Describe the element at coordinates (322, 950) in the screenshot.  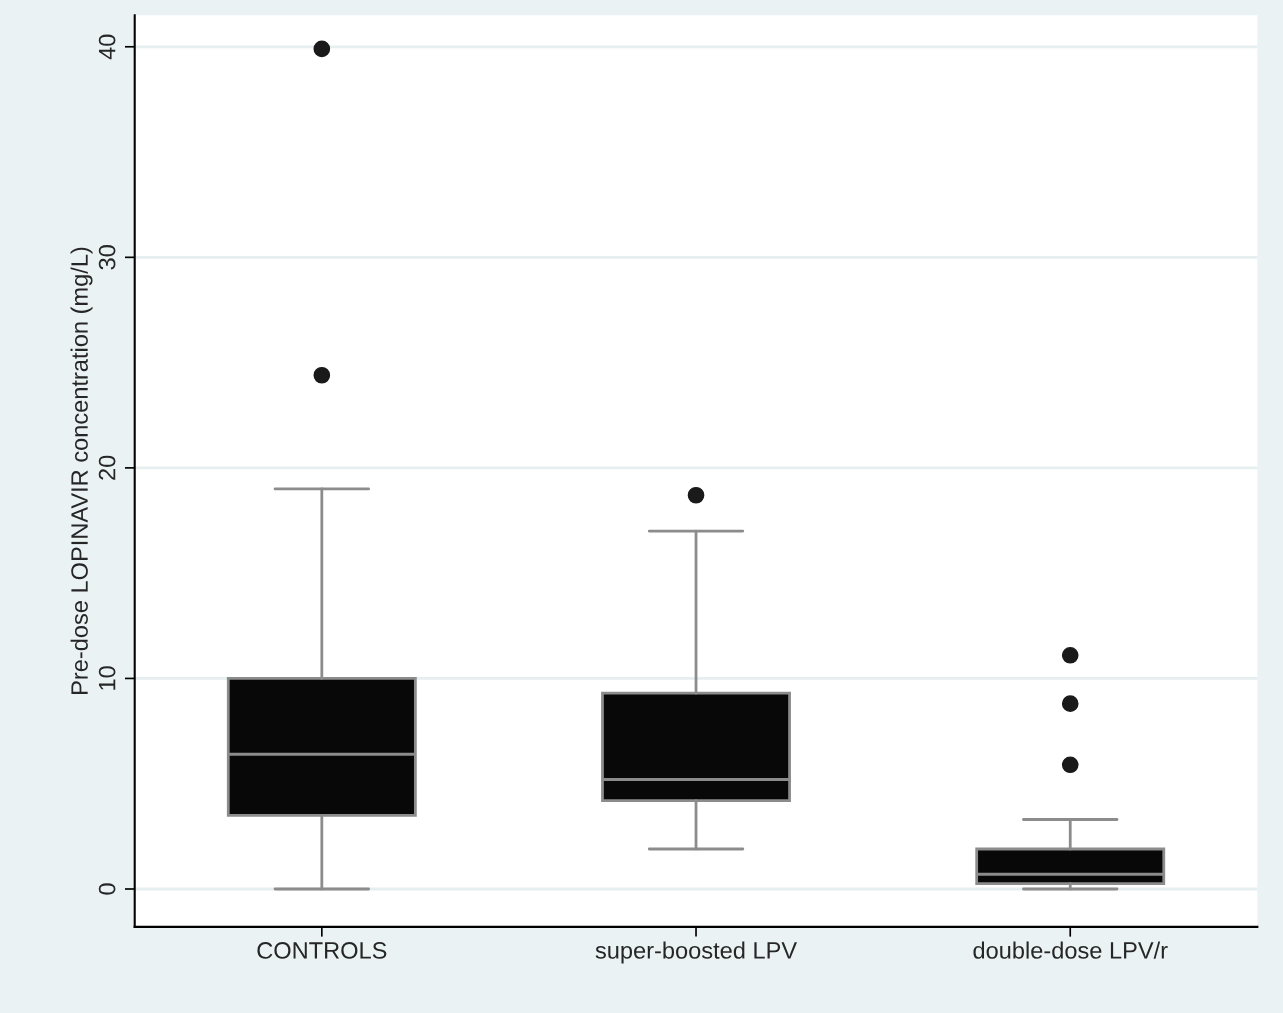
I see `x-tick-label: CONTROLS` at that location.